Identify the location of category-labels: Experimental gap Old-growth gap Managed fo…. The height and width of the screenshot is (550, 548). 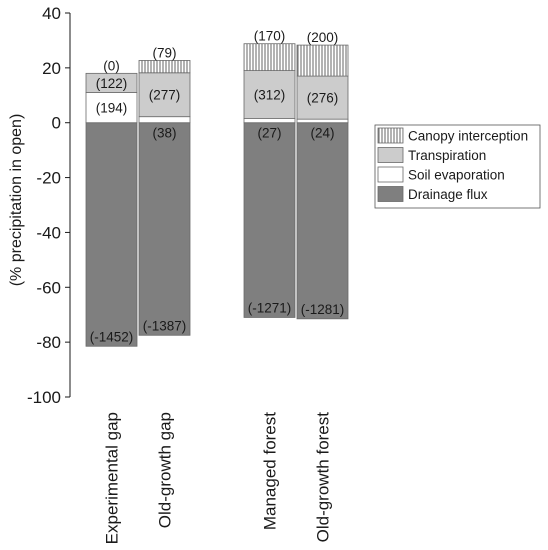
(218, 478).